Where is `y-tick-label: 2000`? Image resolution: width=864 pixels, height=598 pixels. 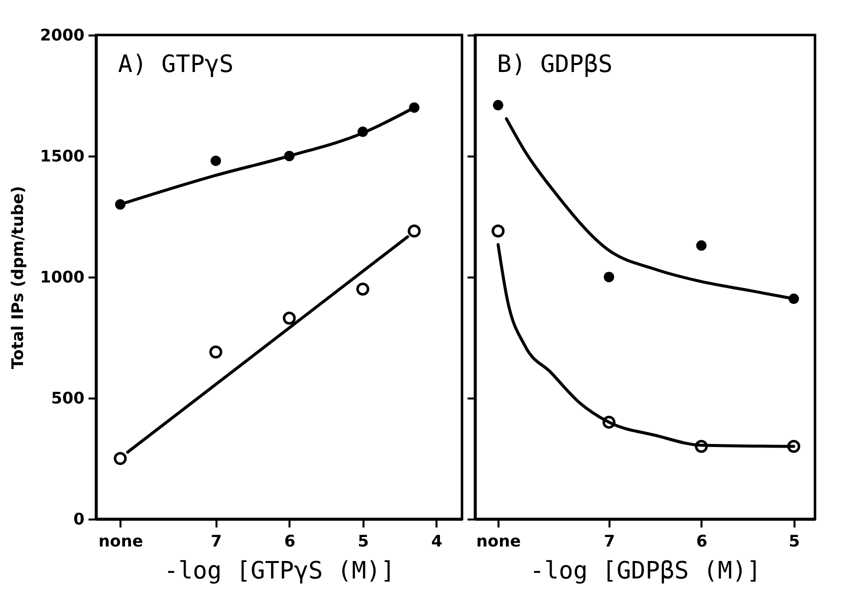 y-tick-label: 2000 is located at coordinates (62, 35).